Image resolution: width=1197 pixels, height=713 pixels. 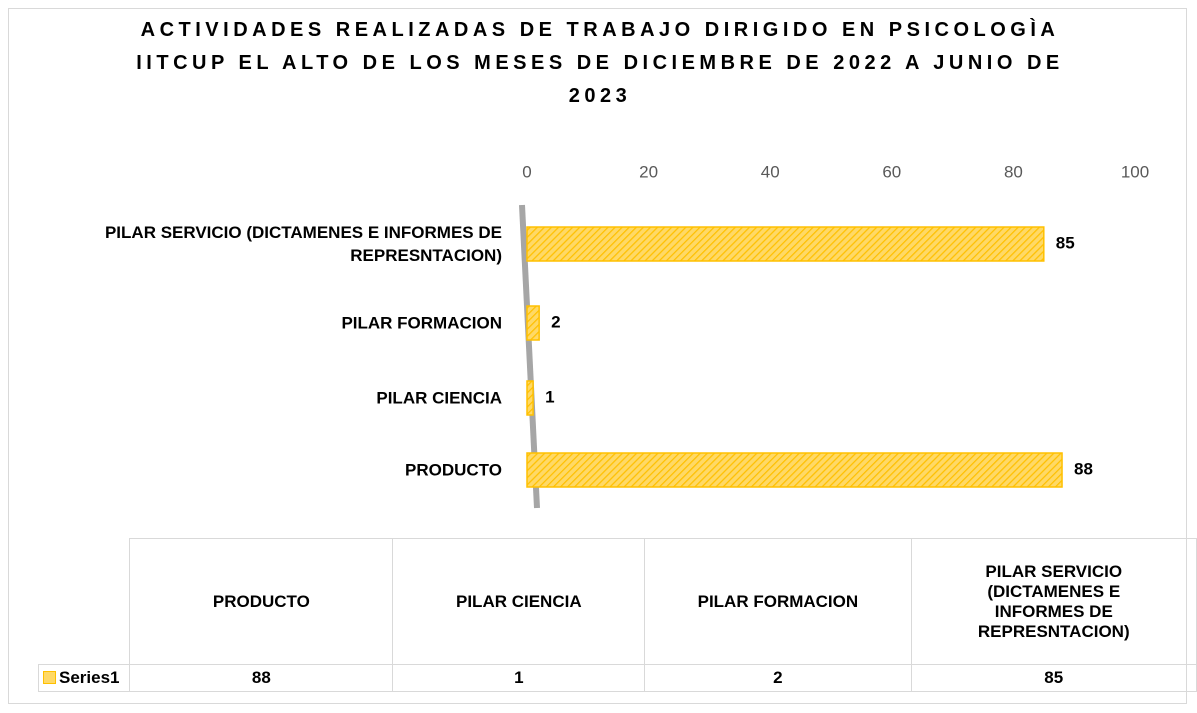 I want to click on table-value: 2, so click(x=778, y=678).